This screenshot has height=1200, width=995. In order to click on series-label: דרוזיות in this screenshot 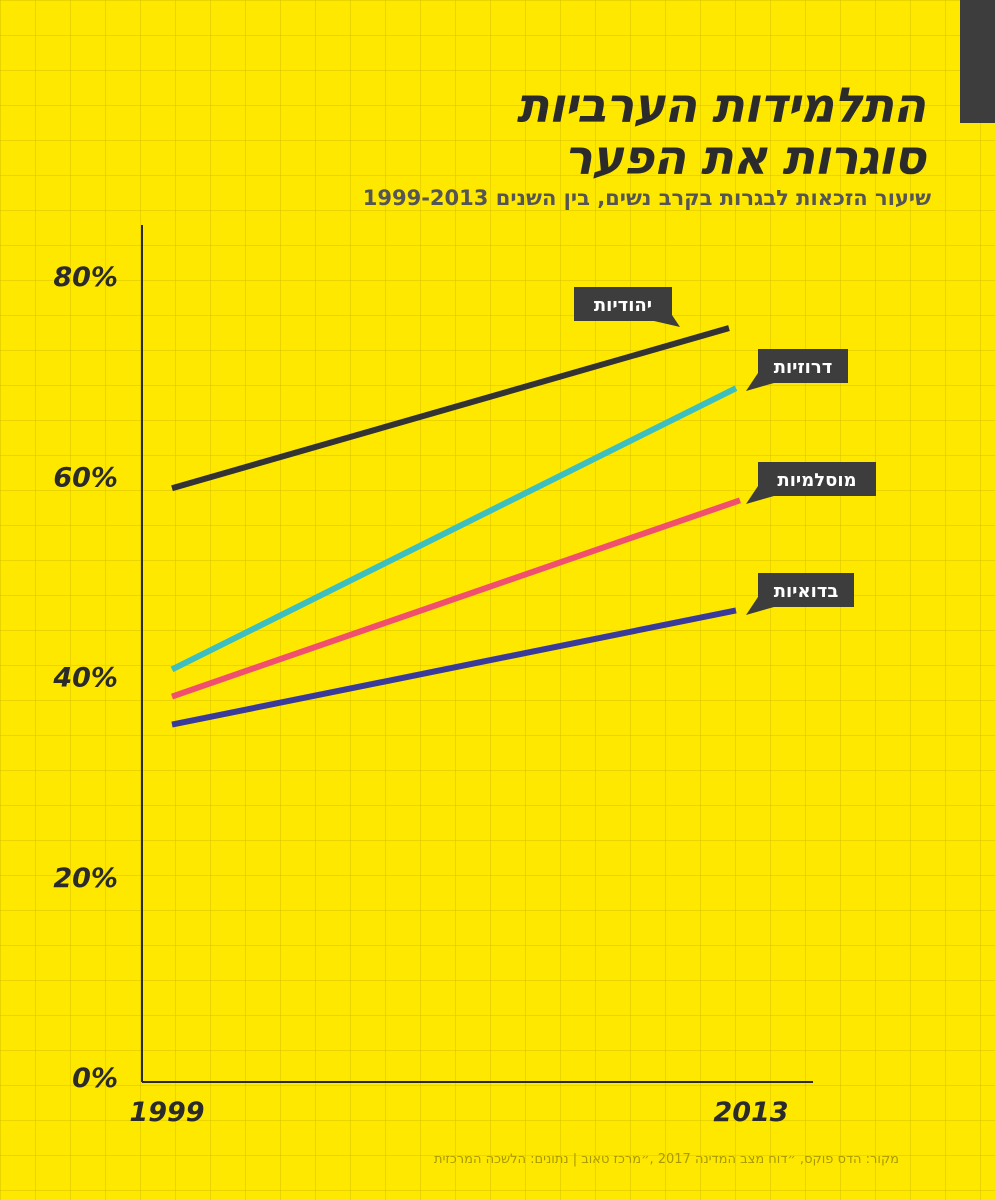, I will do `click(797, 370)`.